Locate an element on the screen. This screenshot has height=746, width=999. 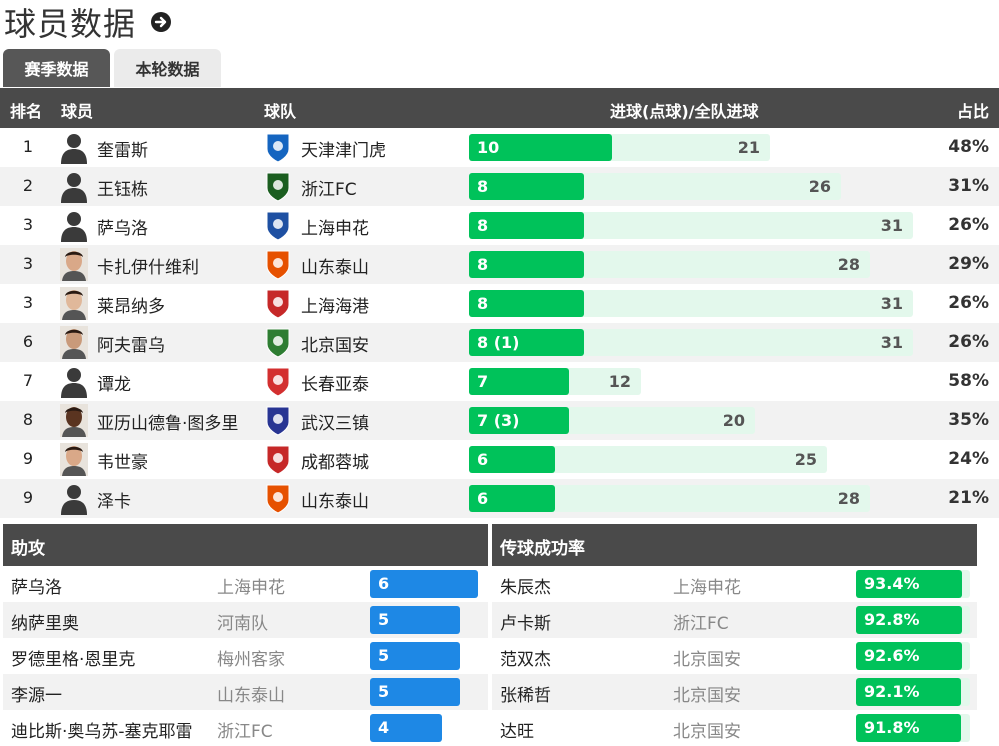
tab-round-stats: 本轮数据 is located at coordinates (167, 68).